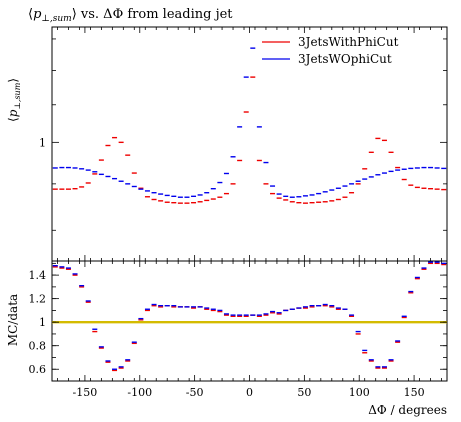 The height and width of the screenshot is (422, 461). I want to click on legend-label-series-1: 3JetsWithPhiCut, so click(348, 42).